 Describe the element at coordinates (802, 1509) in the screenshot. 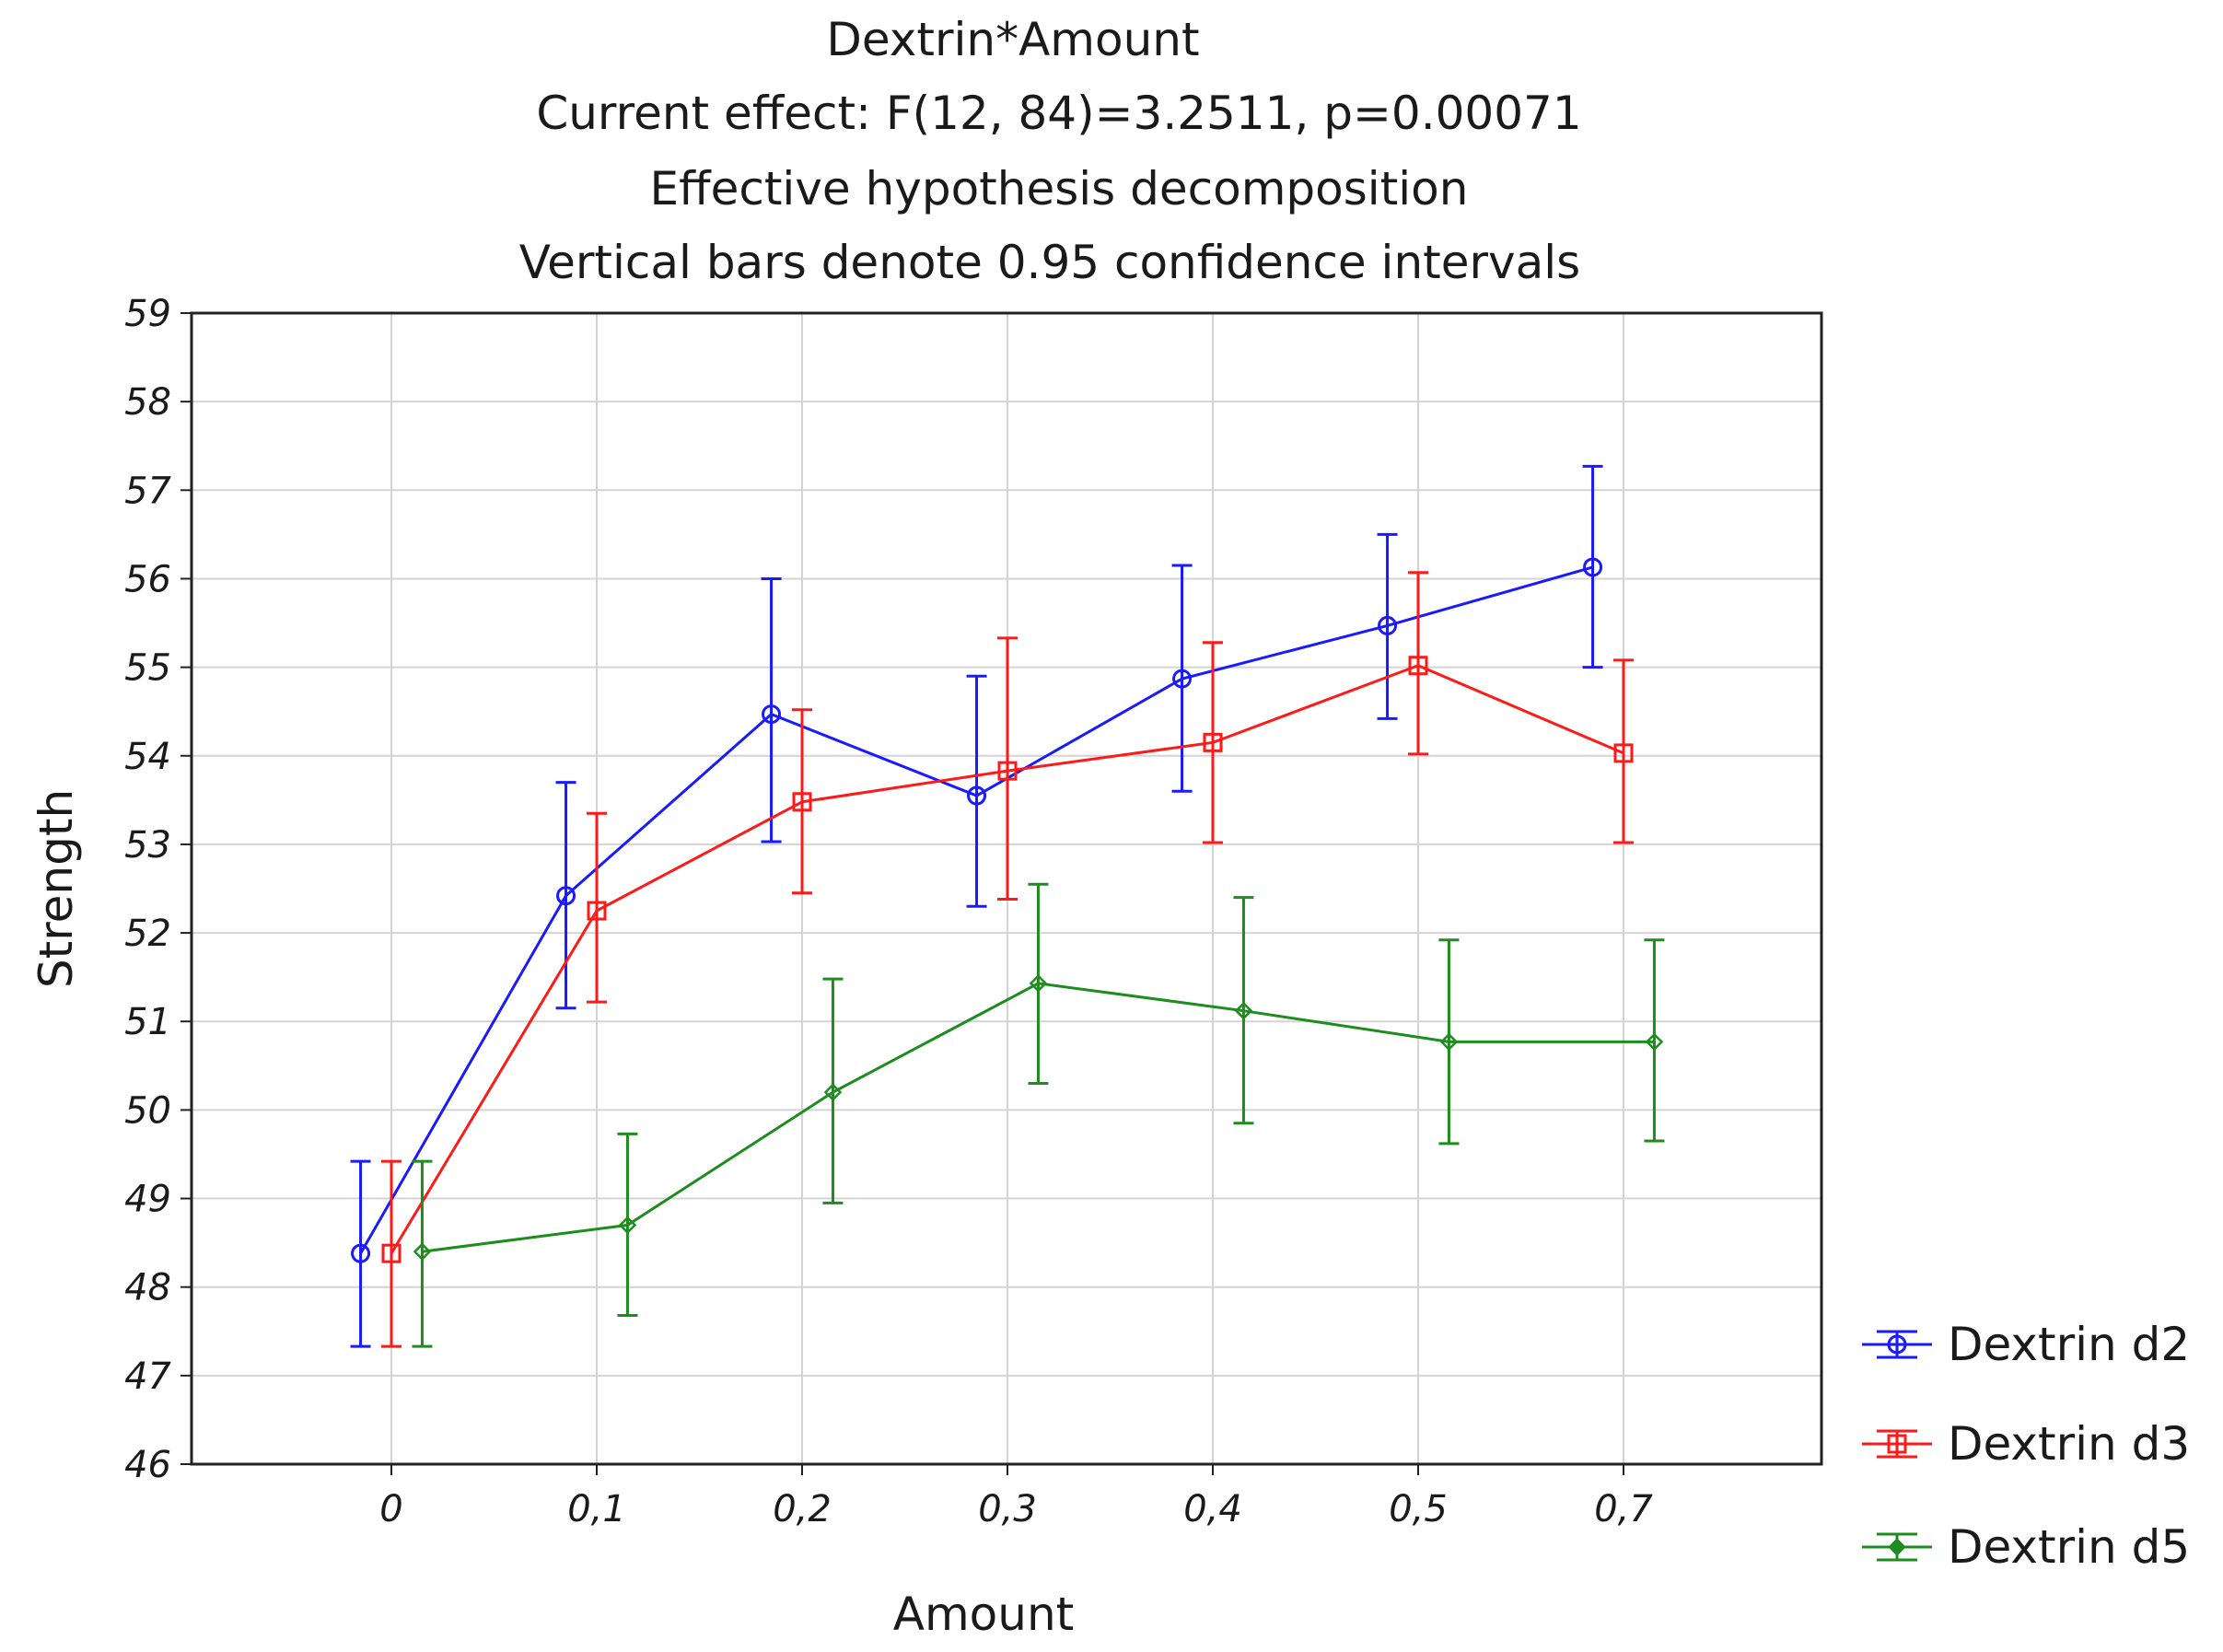

I see `x-tick-label: 0,2` at that location.